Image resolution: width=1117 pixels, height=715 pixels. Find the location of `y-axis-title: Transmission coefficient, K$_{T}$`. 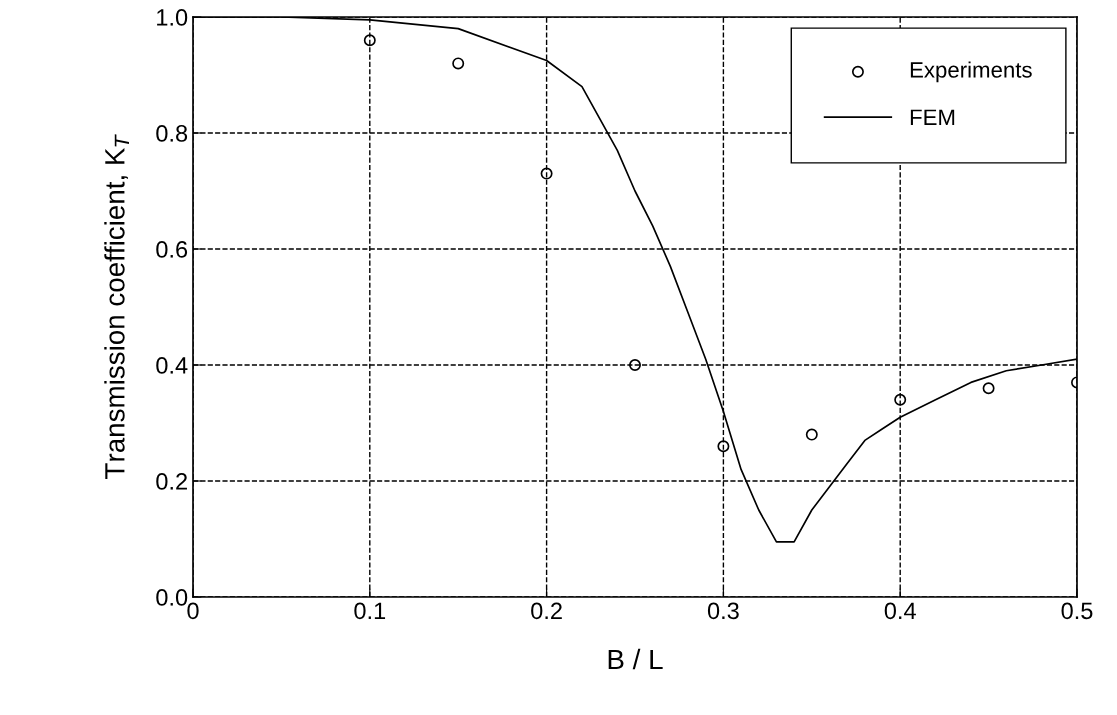

y-axis-title: Transmission coefficient, K$_{T}$ is located at coordinates (116, 306).